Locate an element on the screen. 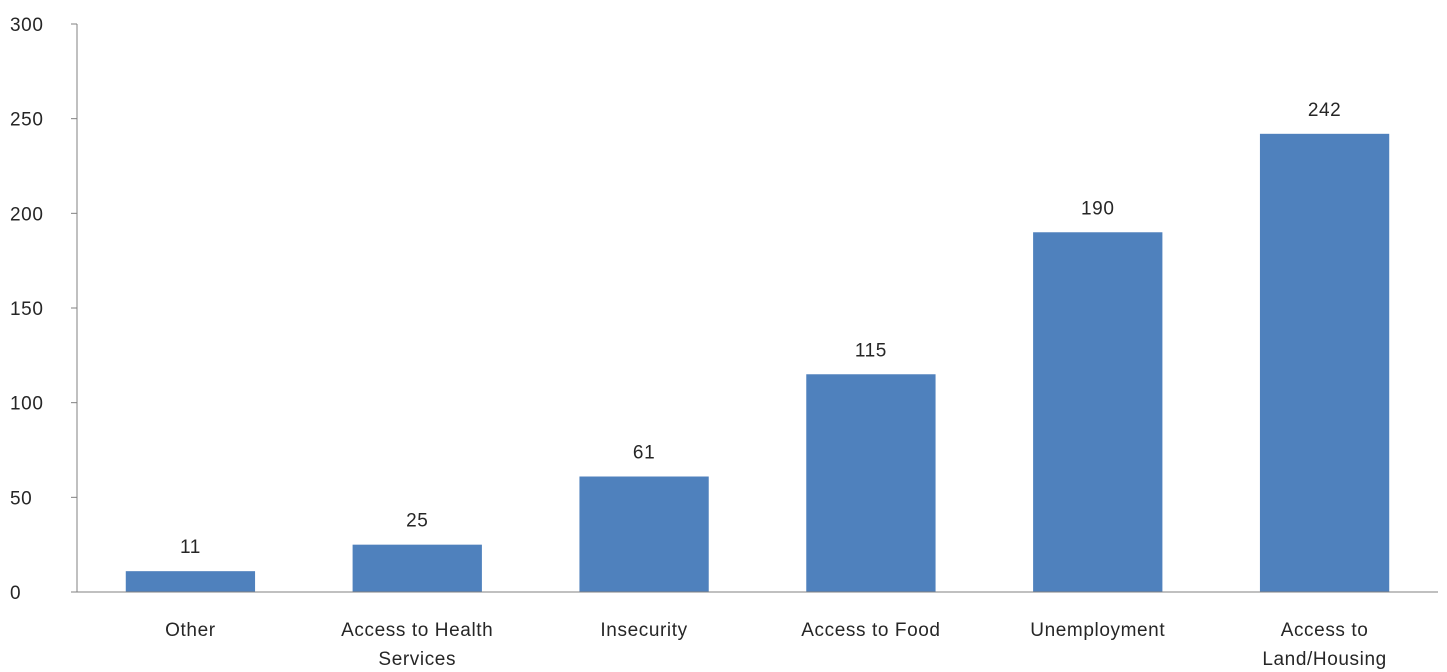  y-tick-label: 250 is located at coordinates (27, 120).